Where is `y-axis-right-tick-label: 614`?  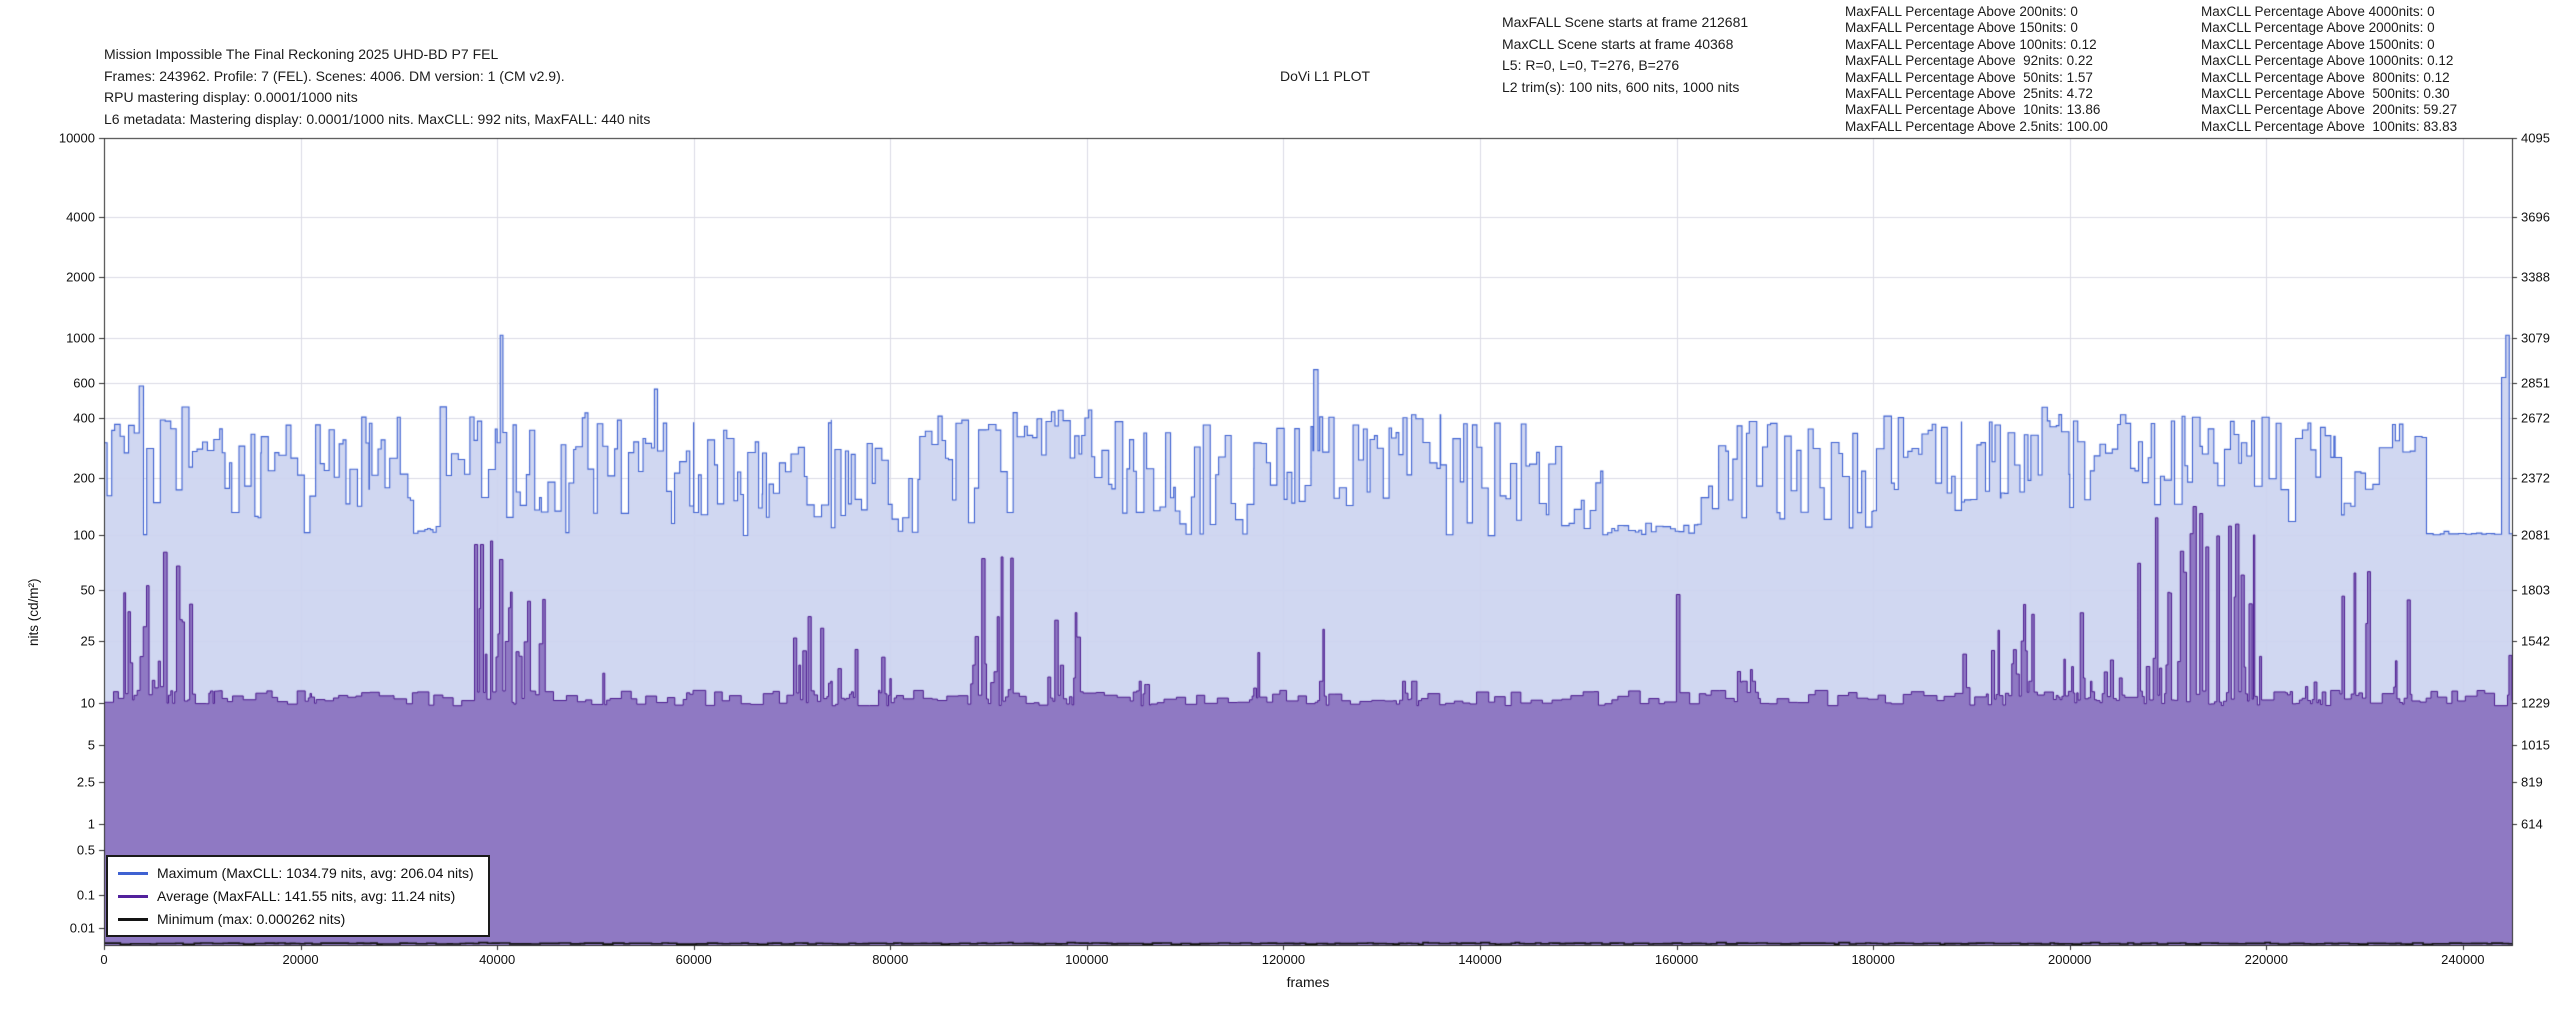 y-axis-right-tick-label: 614 is located at coordinates (2532, 824).